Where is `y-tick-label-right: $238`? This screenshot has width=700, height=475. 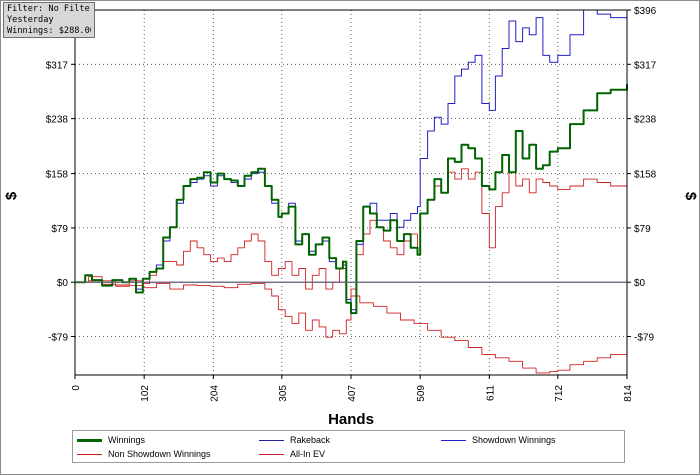
y-tick-label-right: $238 is located at coordinates (645, 120).